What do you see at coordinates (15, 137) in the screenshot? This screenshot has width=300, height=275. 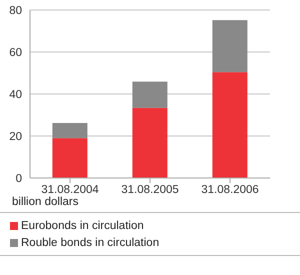 I see `y-tick-label: 20` at bounding box center [15, 137].